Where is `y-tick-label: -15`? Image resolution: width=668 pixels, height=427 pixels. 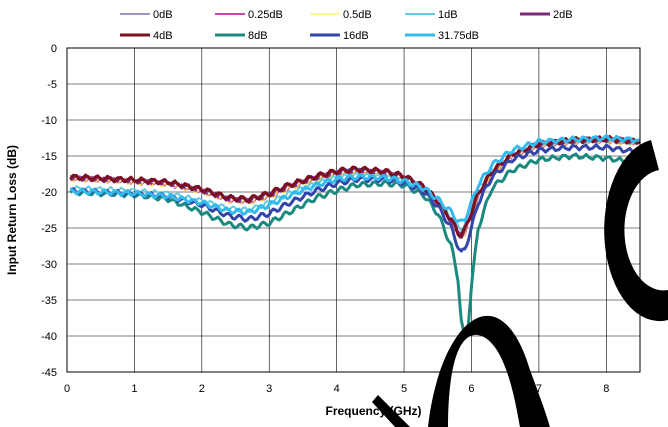
y-tick-label: -15 is located at coordinates (49, 157).